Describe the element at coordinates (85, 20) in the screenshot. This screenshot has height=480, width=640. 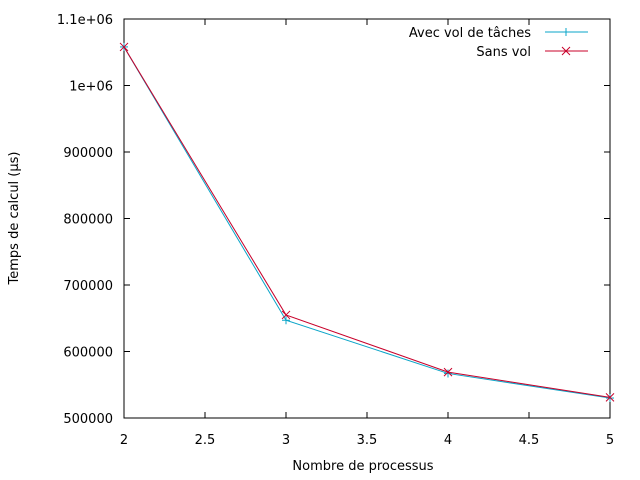
I see `y-tick-label: 1.1e+06` at that location.